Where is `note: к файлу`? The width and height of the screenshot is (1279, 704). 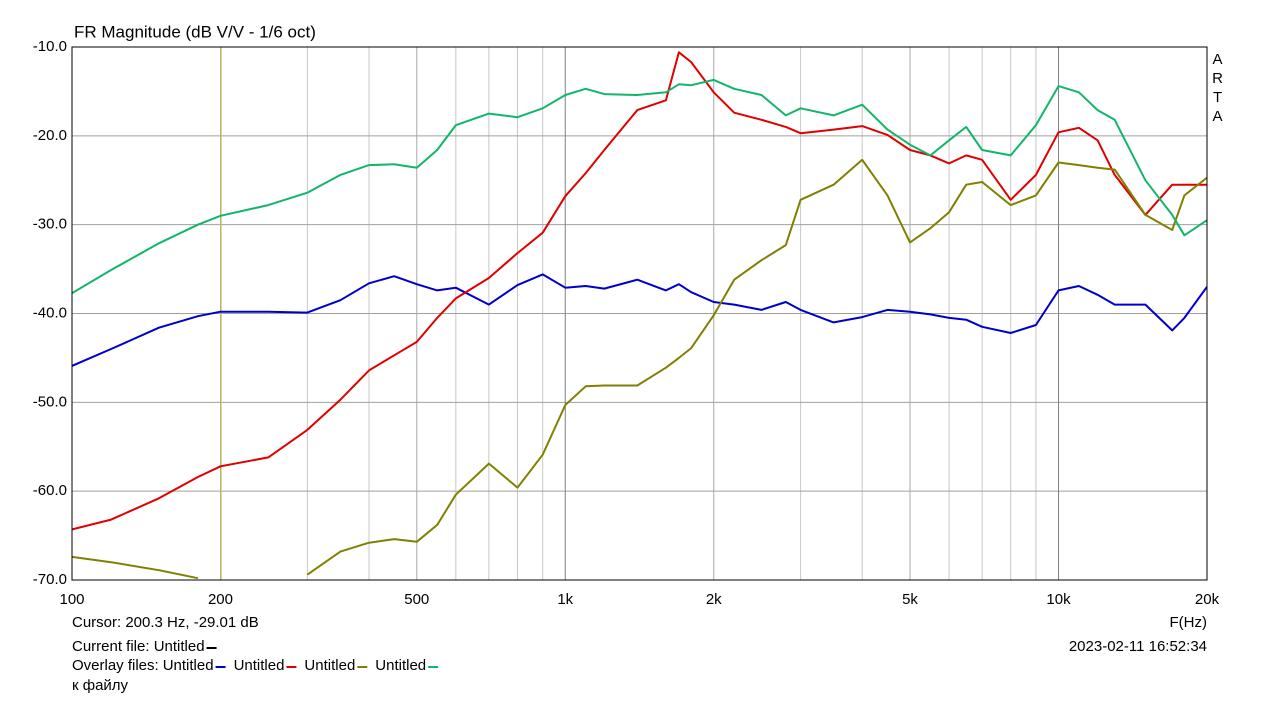 note: к файлу is located at coordinates (100, 685).